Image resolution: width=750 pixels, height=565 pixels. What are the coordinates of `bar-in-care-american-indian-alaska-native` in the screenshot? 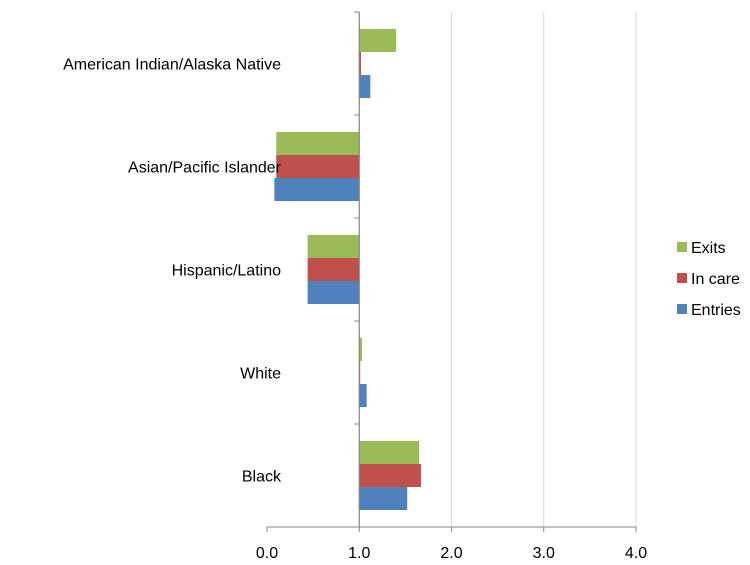 It's located at (360, 63).